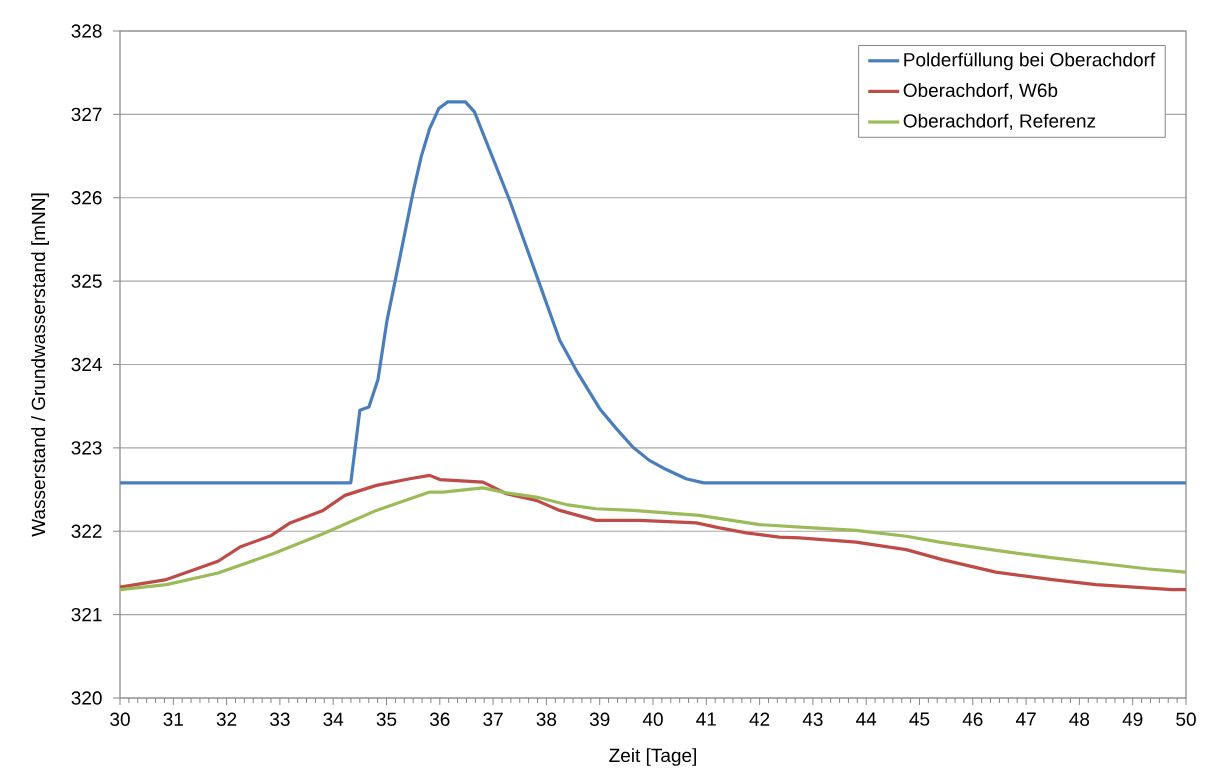  I want to click on legend-label: Polderfüllung bei Oberachdorf, so click(1030, 61).